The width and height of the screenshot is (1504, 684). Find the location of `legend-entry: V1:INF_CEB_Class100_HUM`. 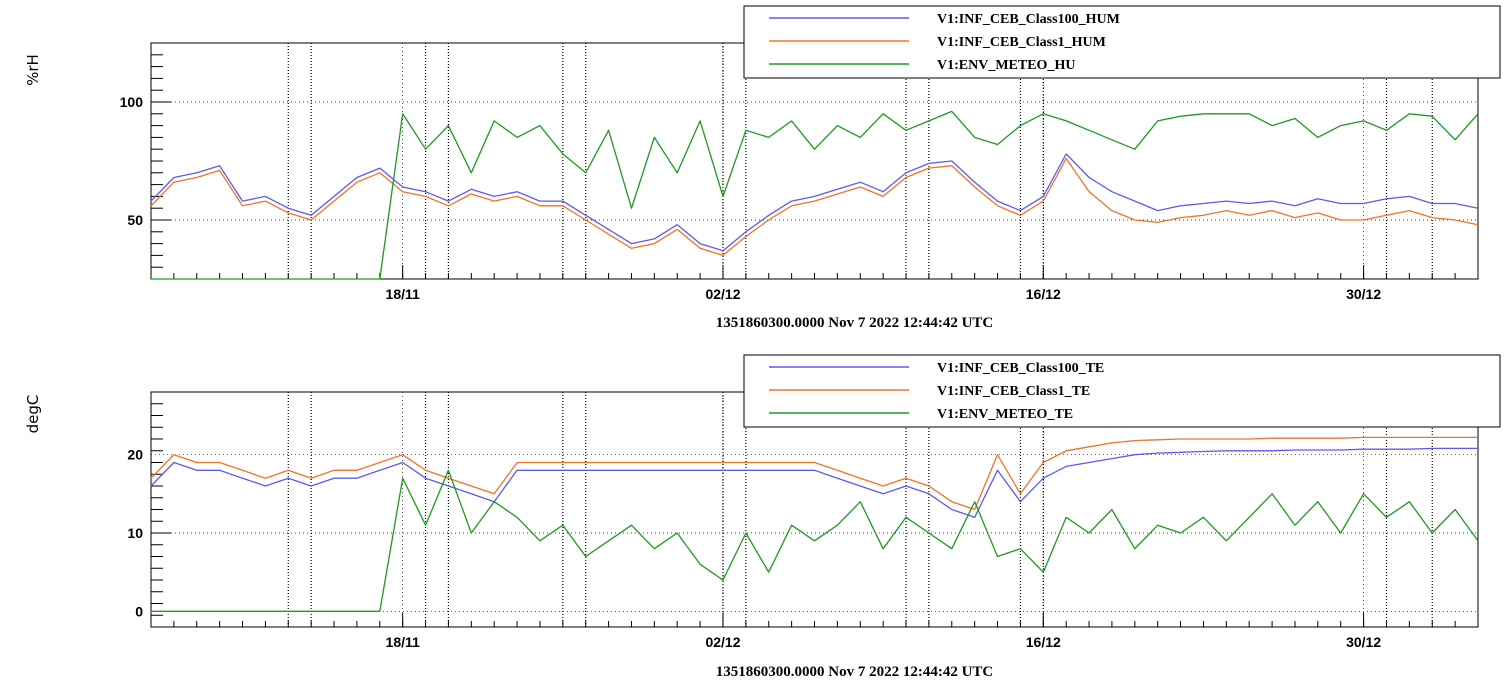

legend-entry: V1:INF_CEB_Class100_HUM is located at coordinates (1028, 19).